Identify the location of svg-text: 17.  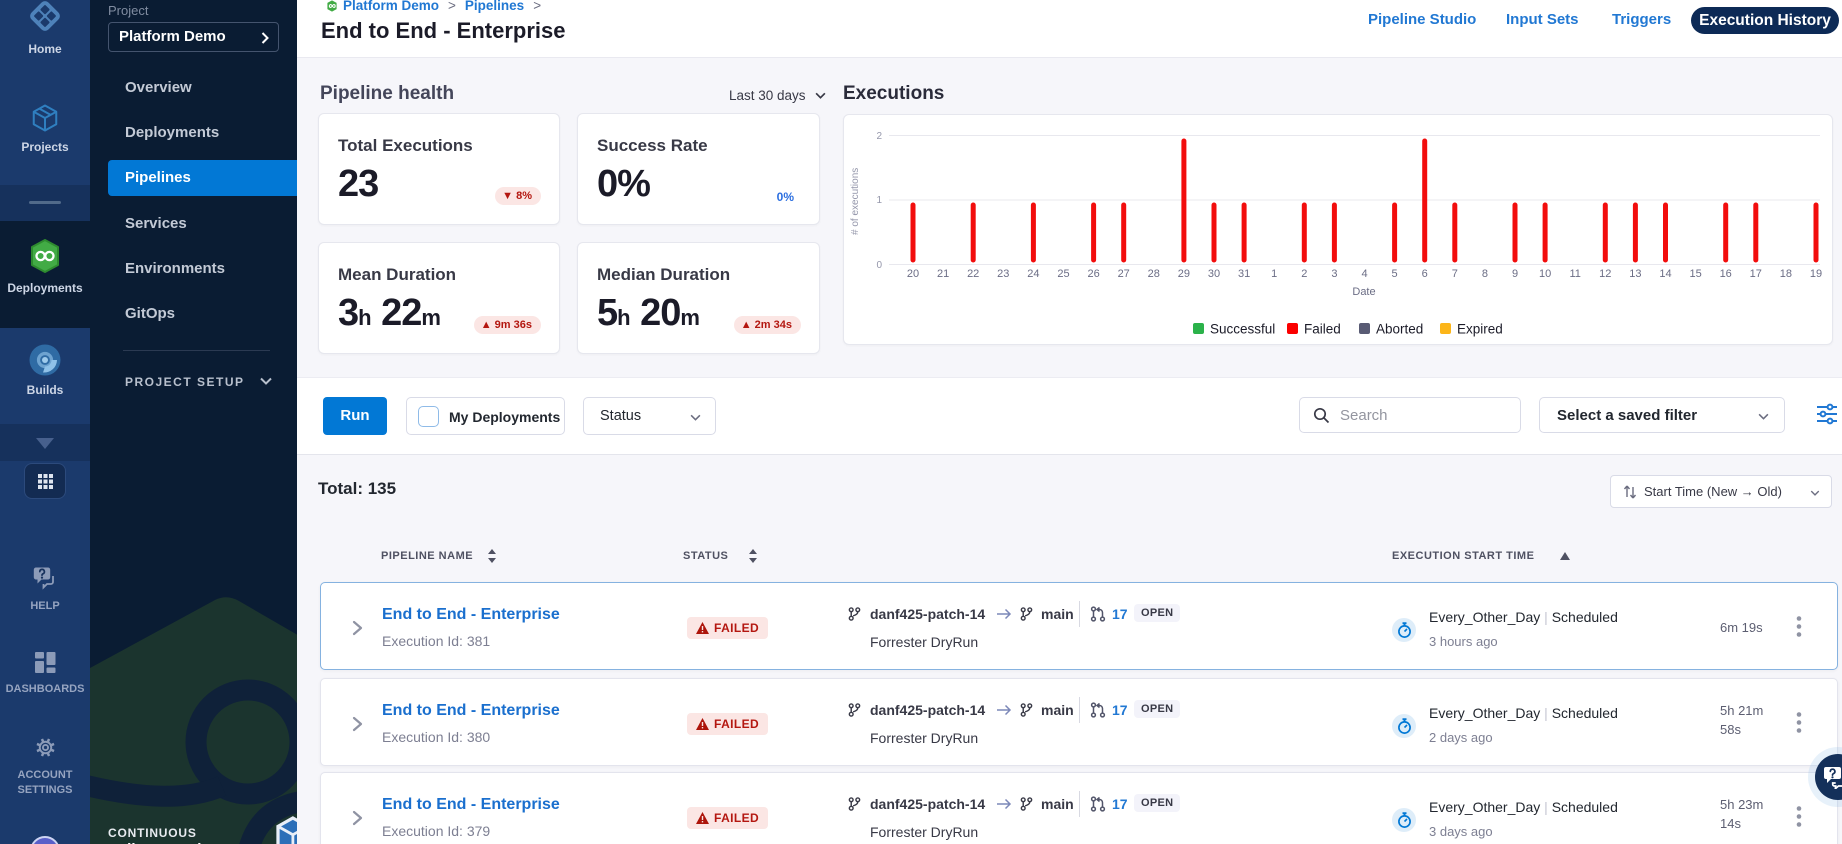
(1756, 274).